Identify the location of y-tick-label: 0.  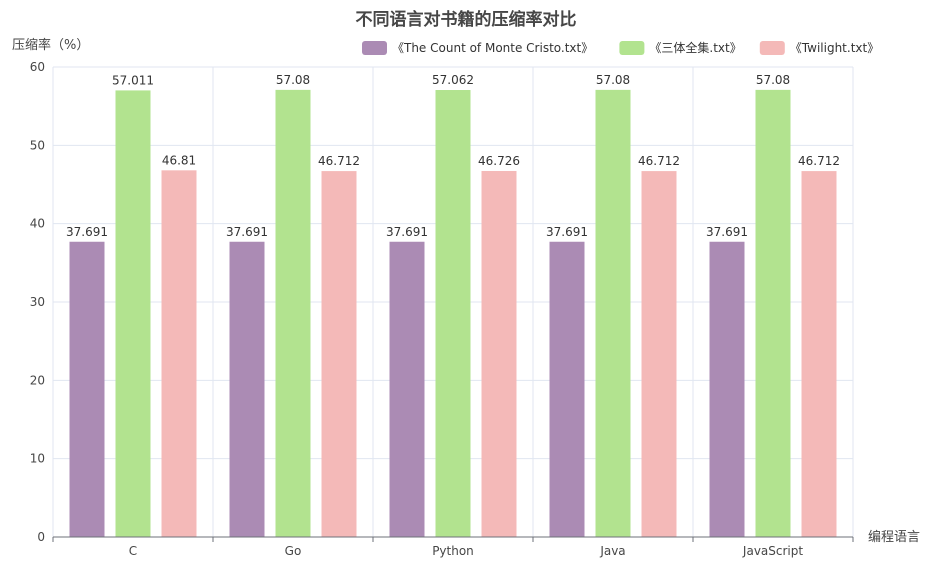
(41, 537).